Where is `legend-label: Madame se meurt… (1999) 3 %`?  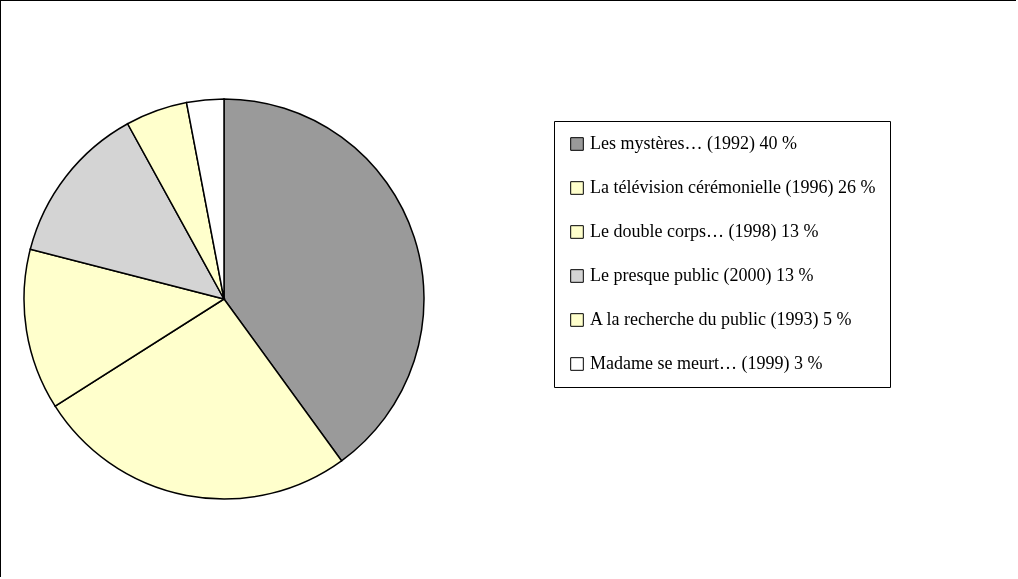 legend-label: Madame se meurt… (1999) 3 % is located at coordinates (706, 363).